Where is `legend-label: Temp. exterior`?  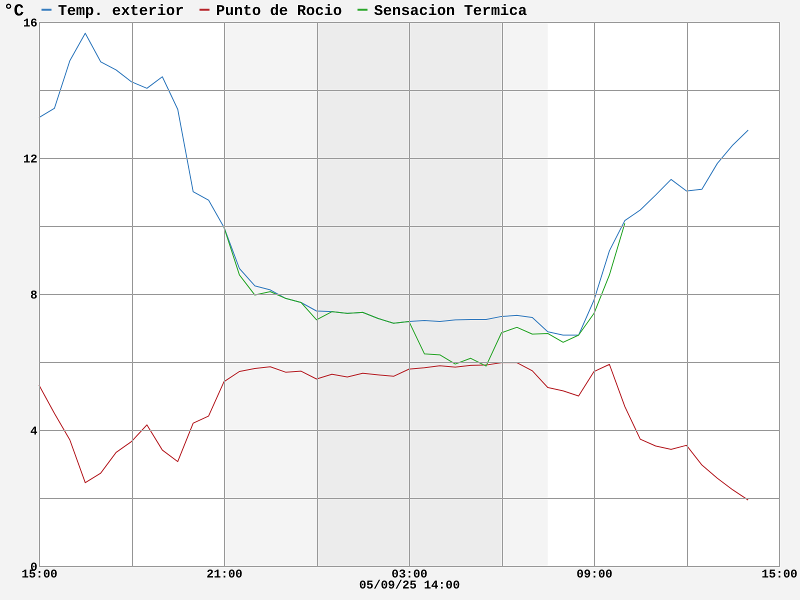 legend-label: Temp. exterior is located at coordinates (121, 11).